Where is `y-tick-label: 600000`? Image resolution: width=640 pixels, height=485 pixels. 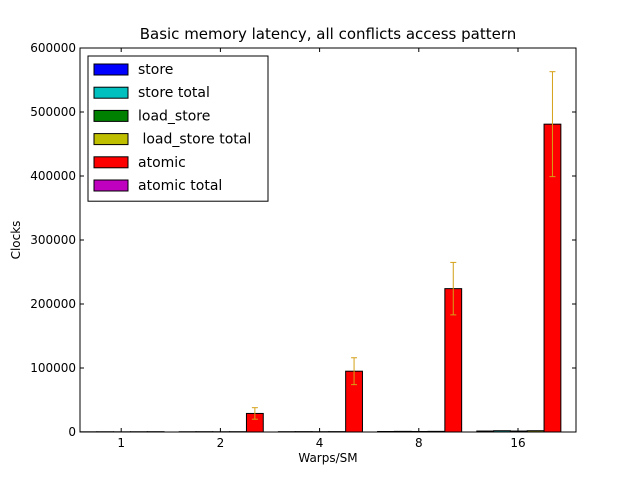 y-tick-label: 600000 is located at coordinates (53, 48).